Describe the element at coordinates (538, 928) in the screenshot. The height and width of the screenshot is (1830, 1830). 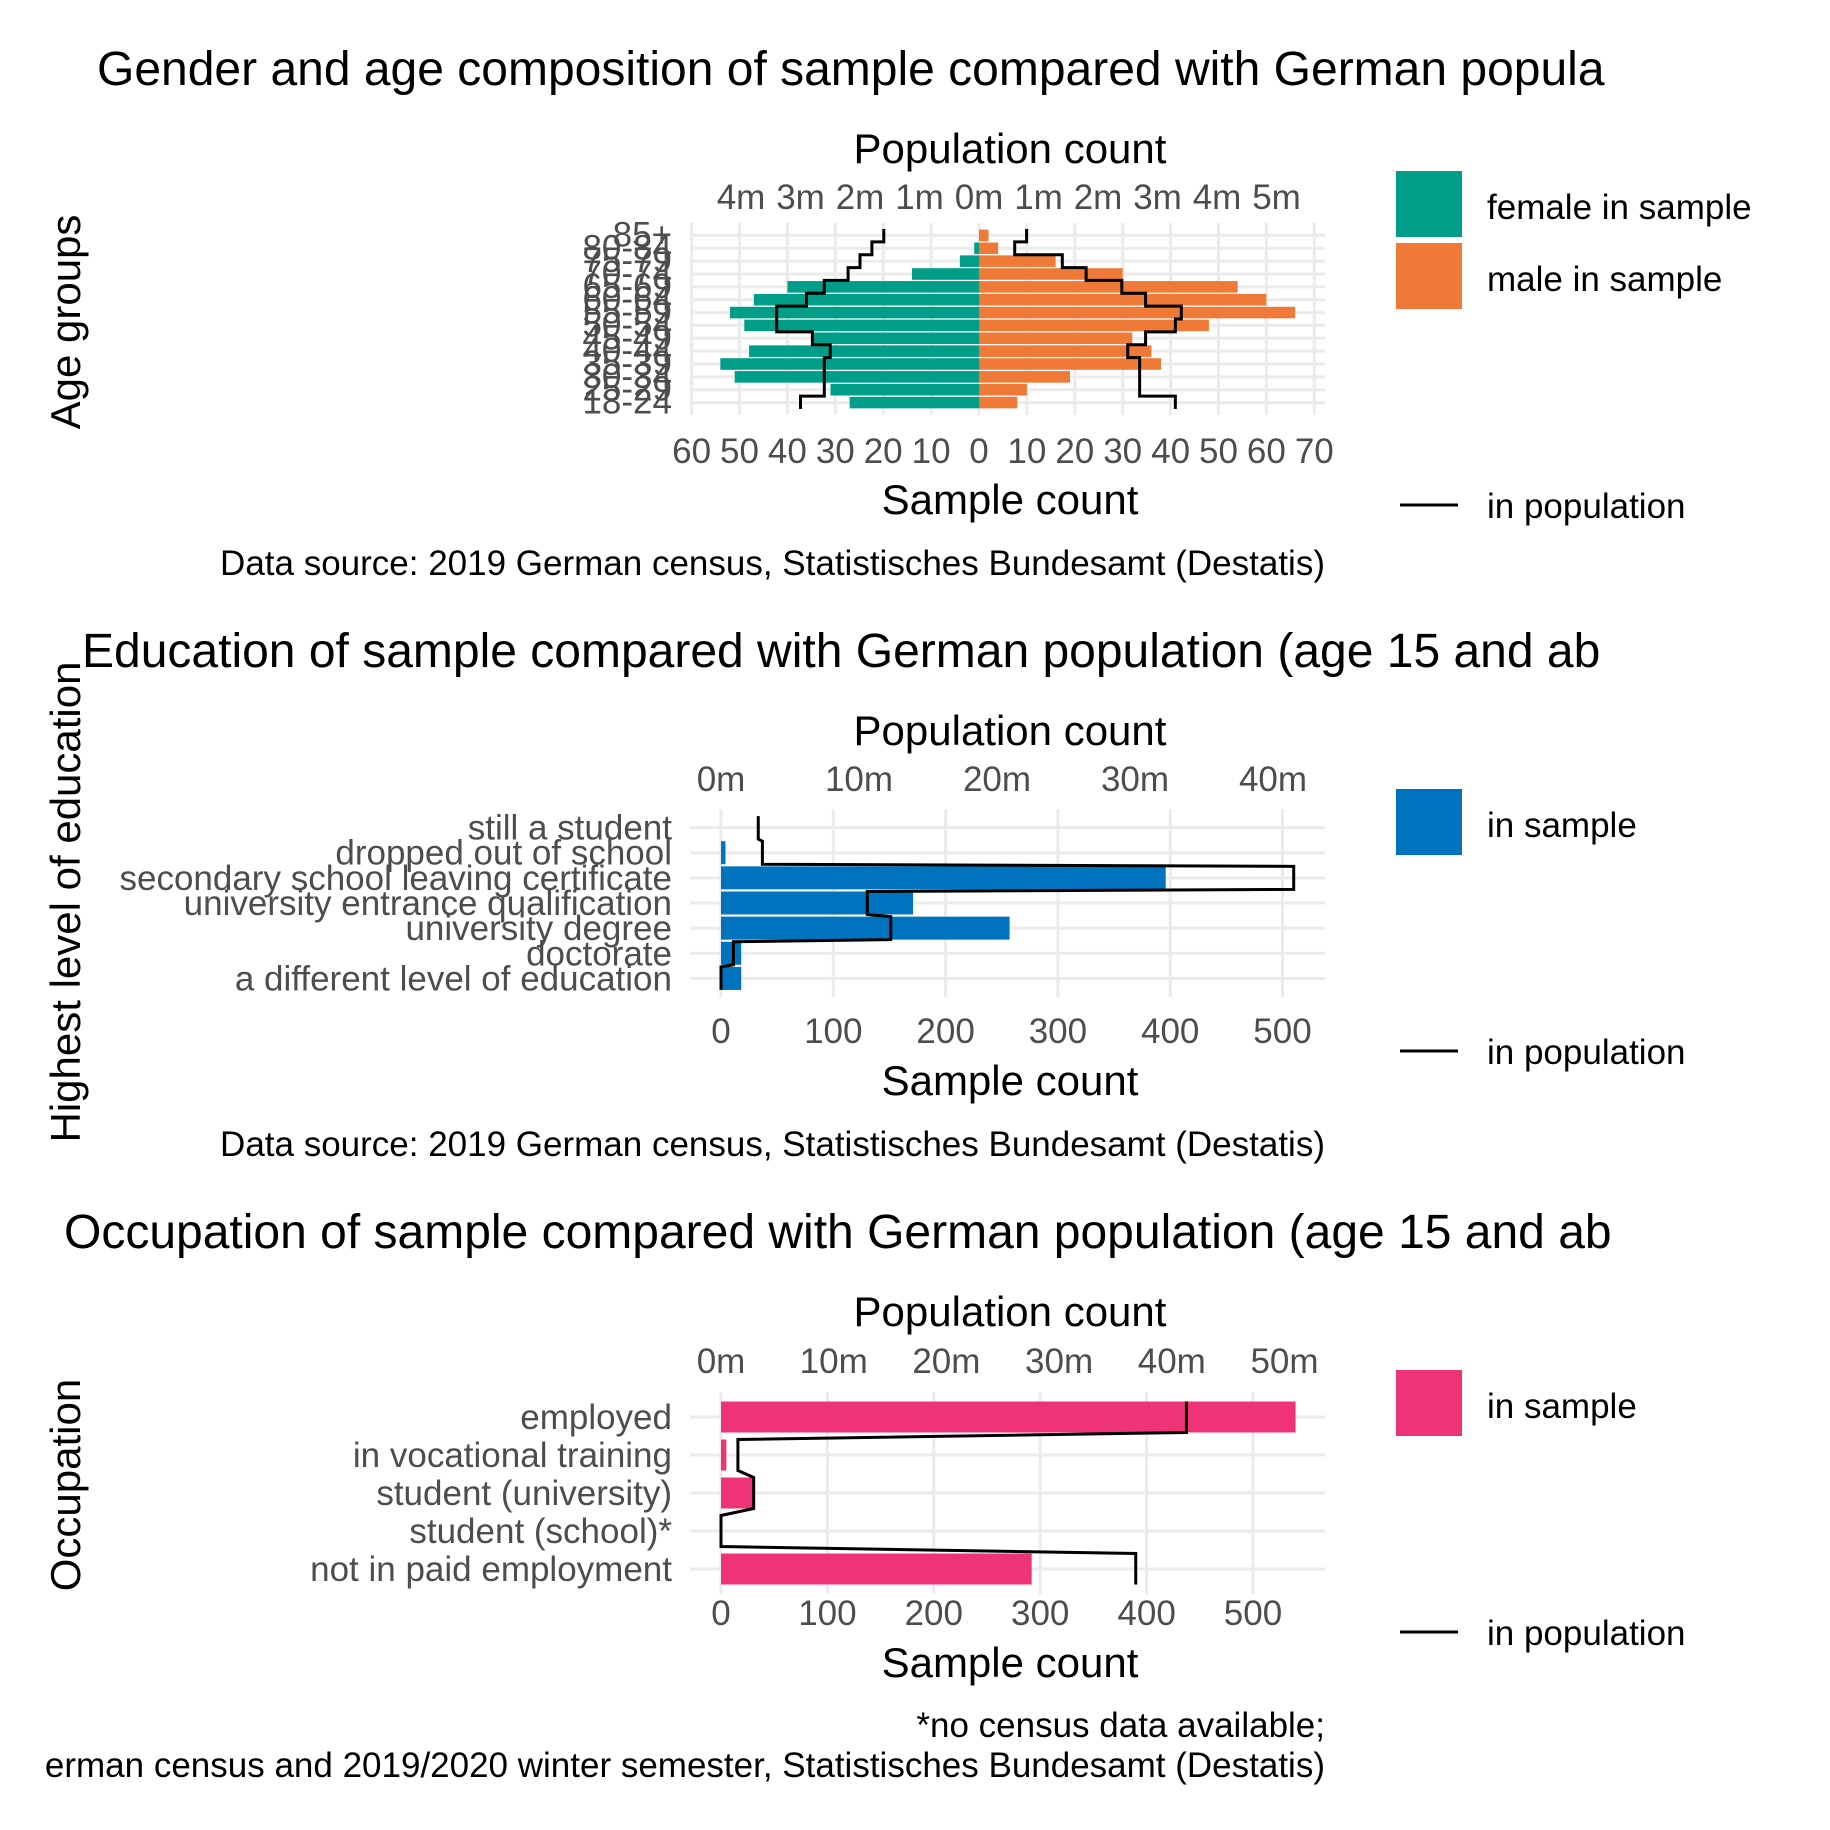
I see `y-tick-label-university-degree: university degree` at that location.